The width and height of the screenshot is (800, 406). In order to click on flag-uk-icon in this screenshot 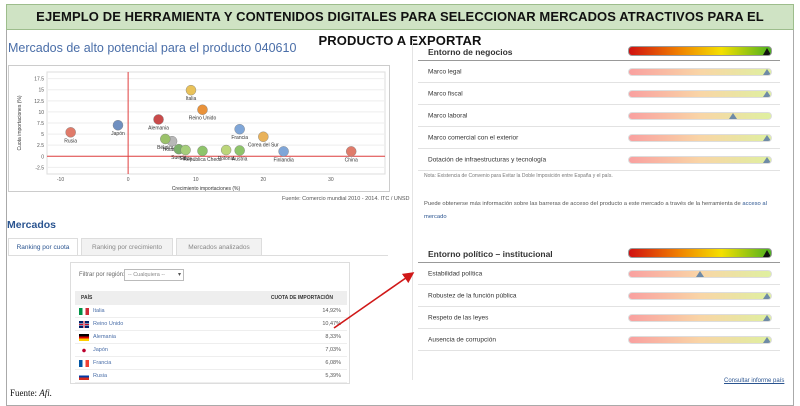, I will do `click(84, 324)`.